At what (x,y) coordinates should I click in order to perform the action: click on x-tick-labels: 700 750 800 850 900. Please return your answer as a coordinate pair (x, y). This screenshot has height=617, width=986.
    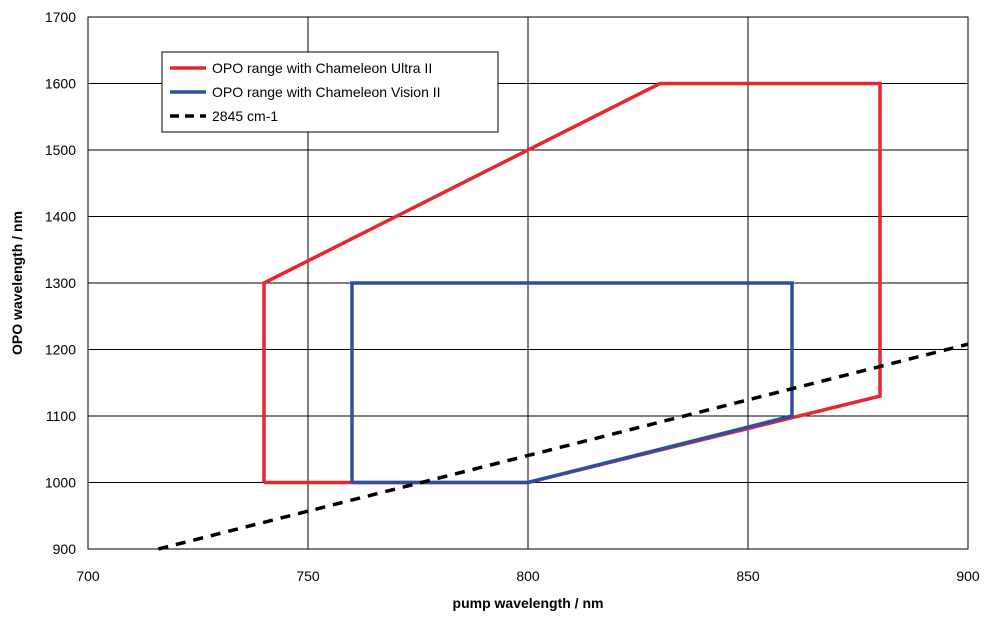
    Looking at the image, I should click on (528, 576).